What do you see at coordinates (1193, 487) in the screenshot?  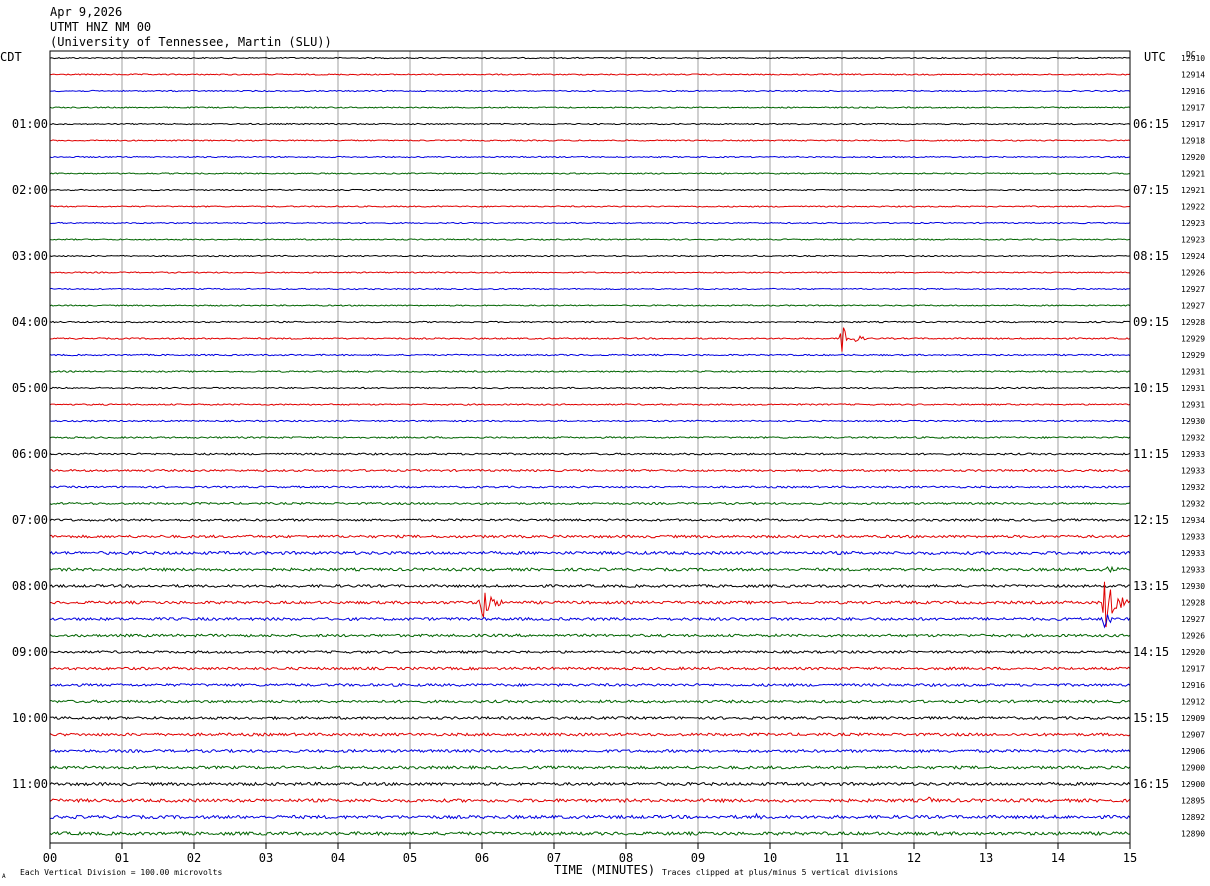 I see `dc-value-row-26: 12932` at bounding box center [1193, 487].